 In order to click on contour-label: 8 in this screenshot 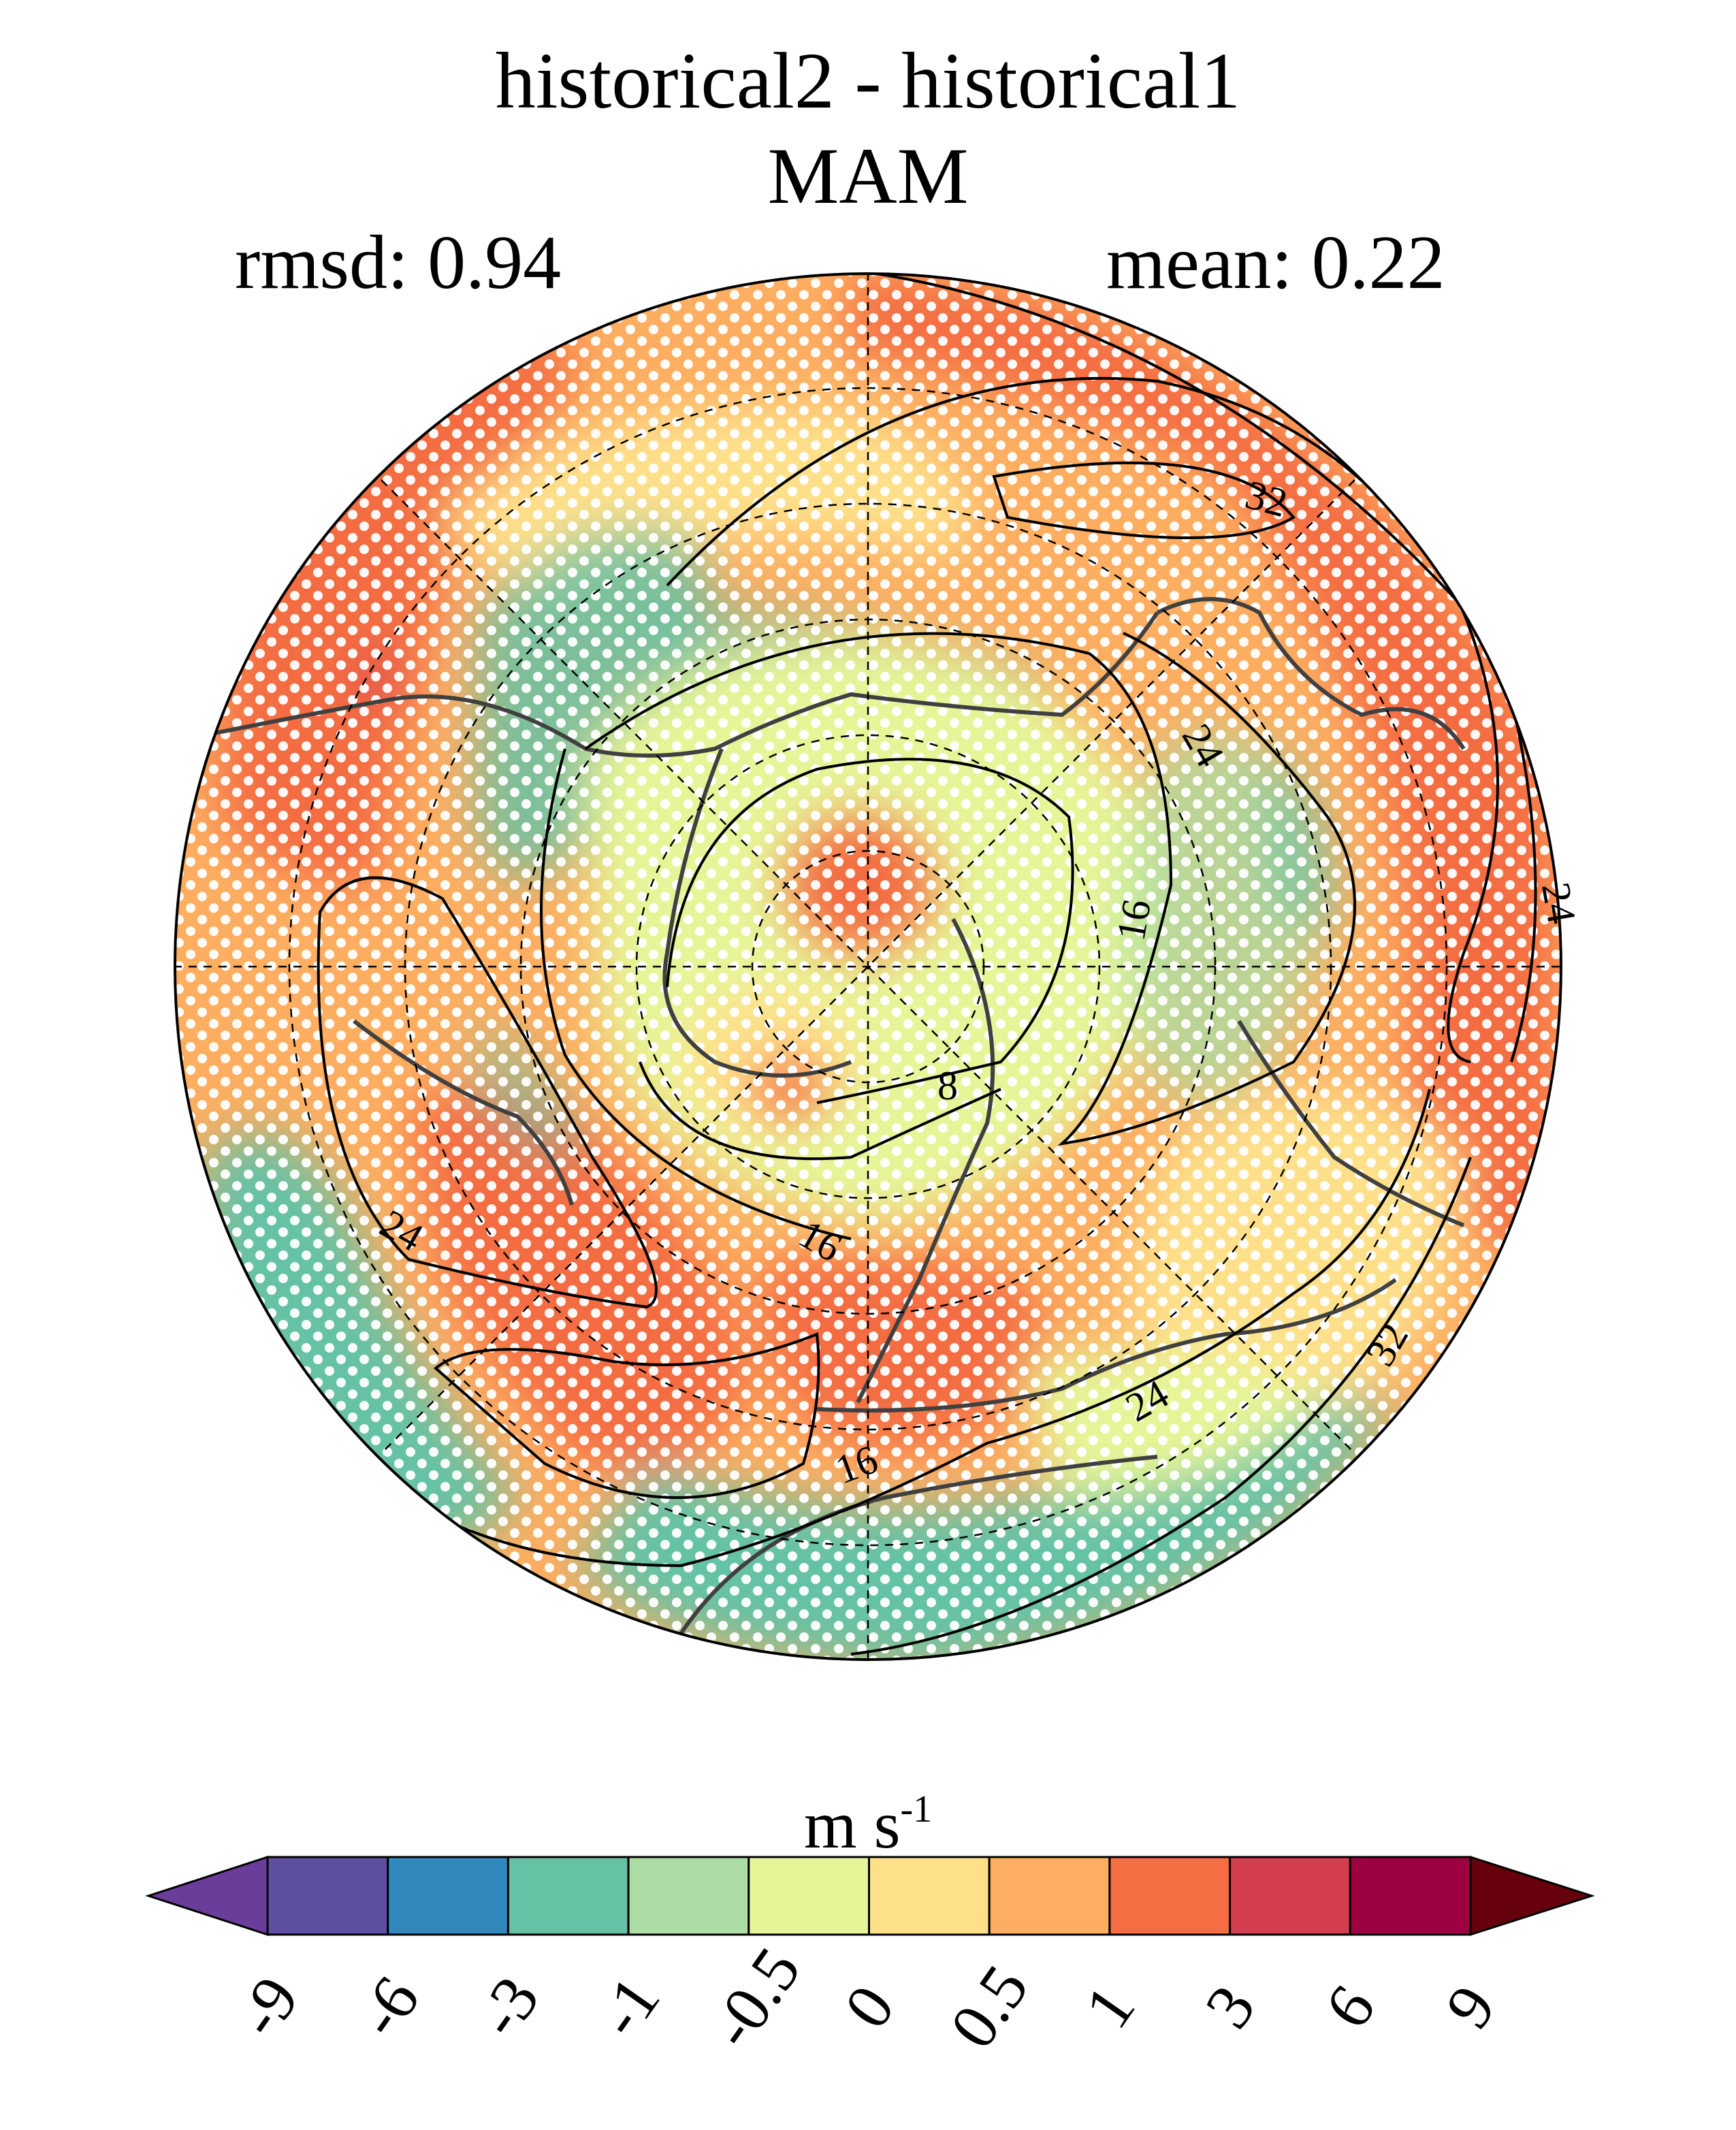, I will do `click(947, 1085)`.